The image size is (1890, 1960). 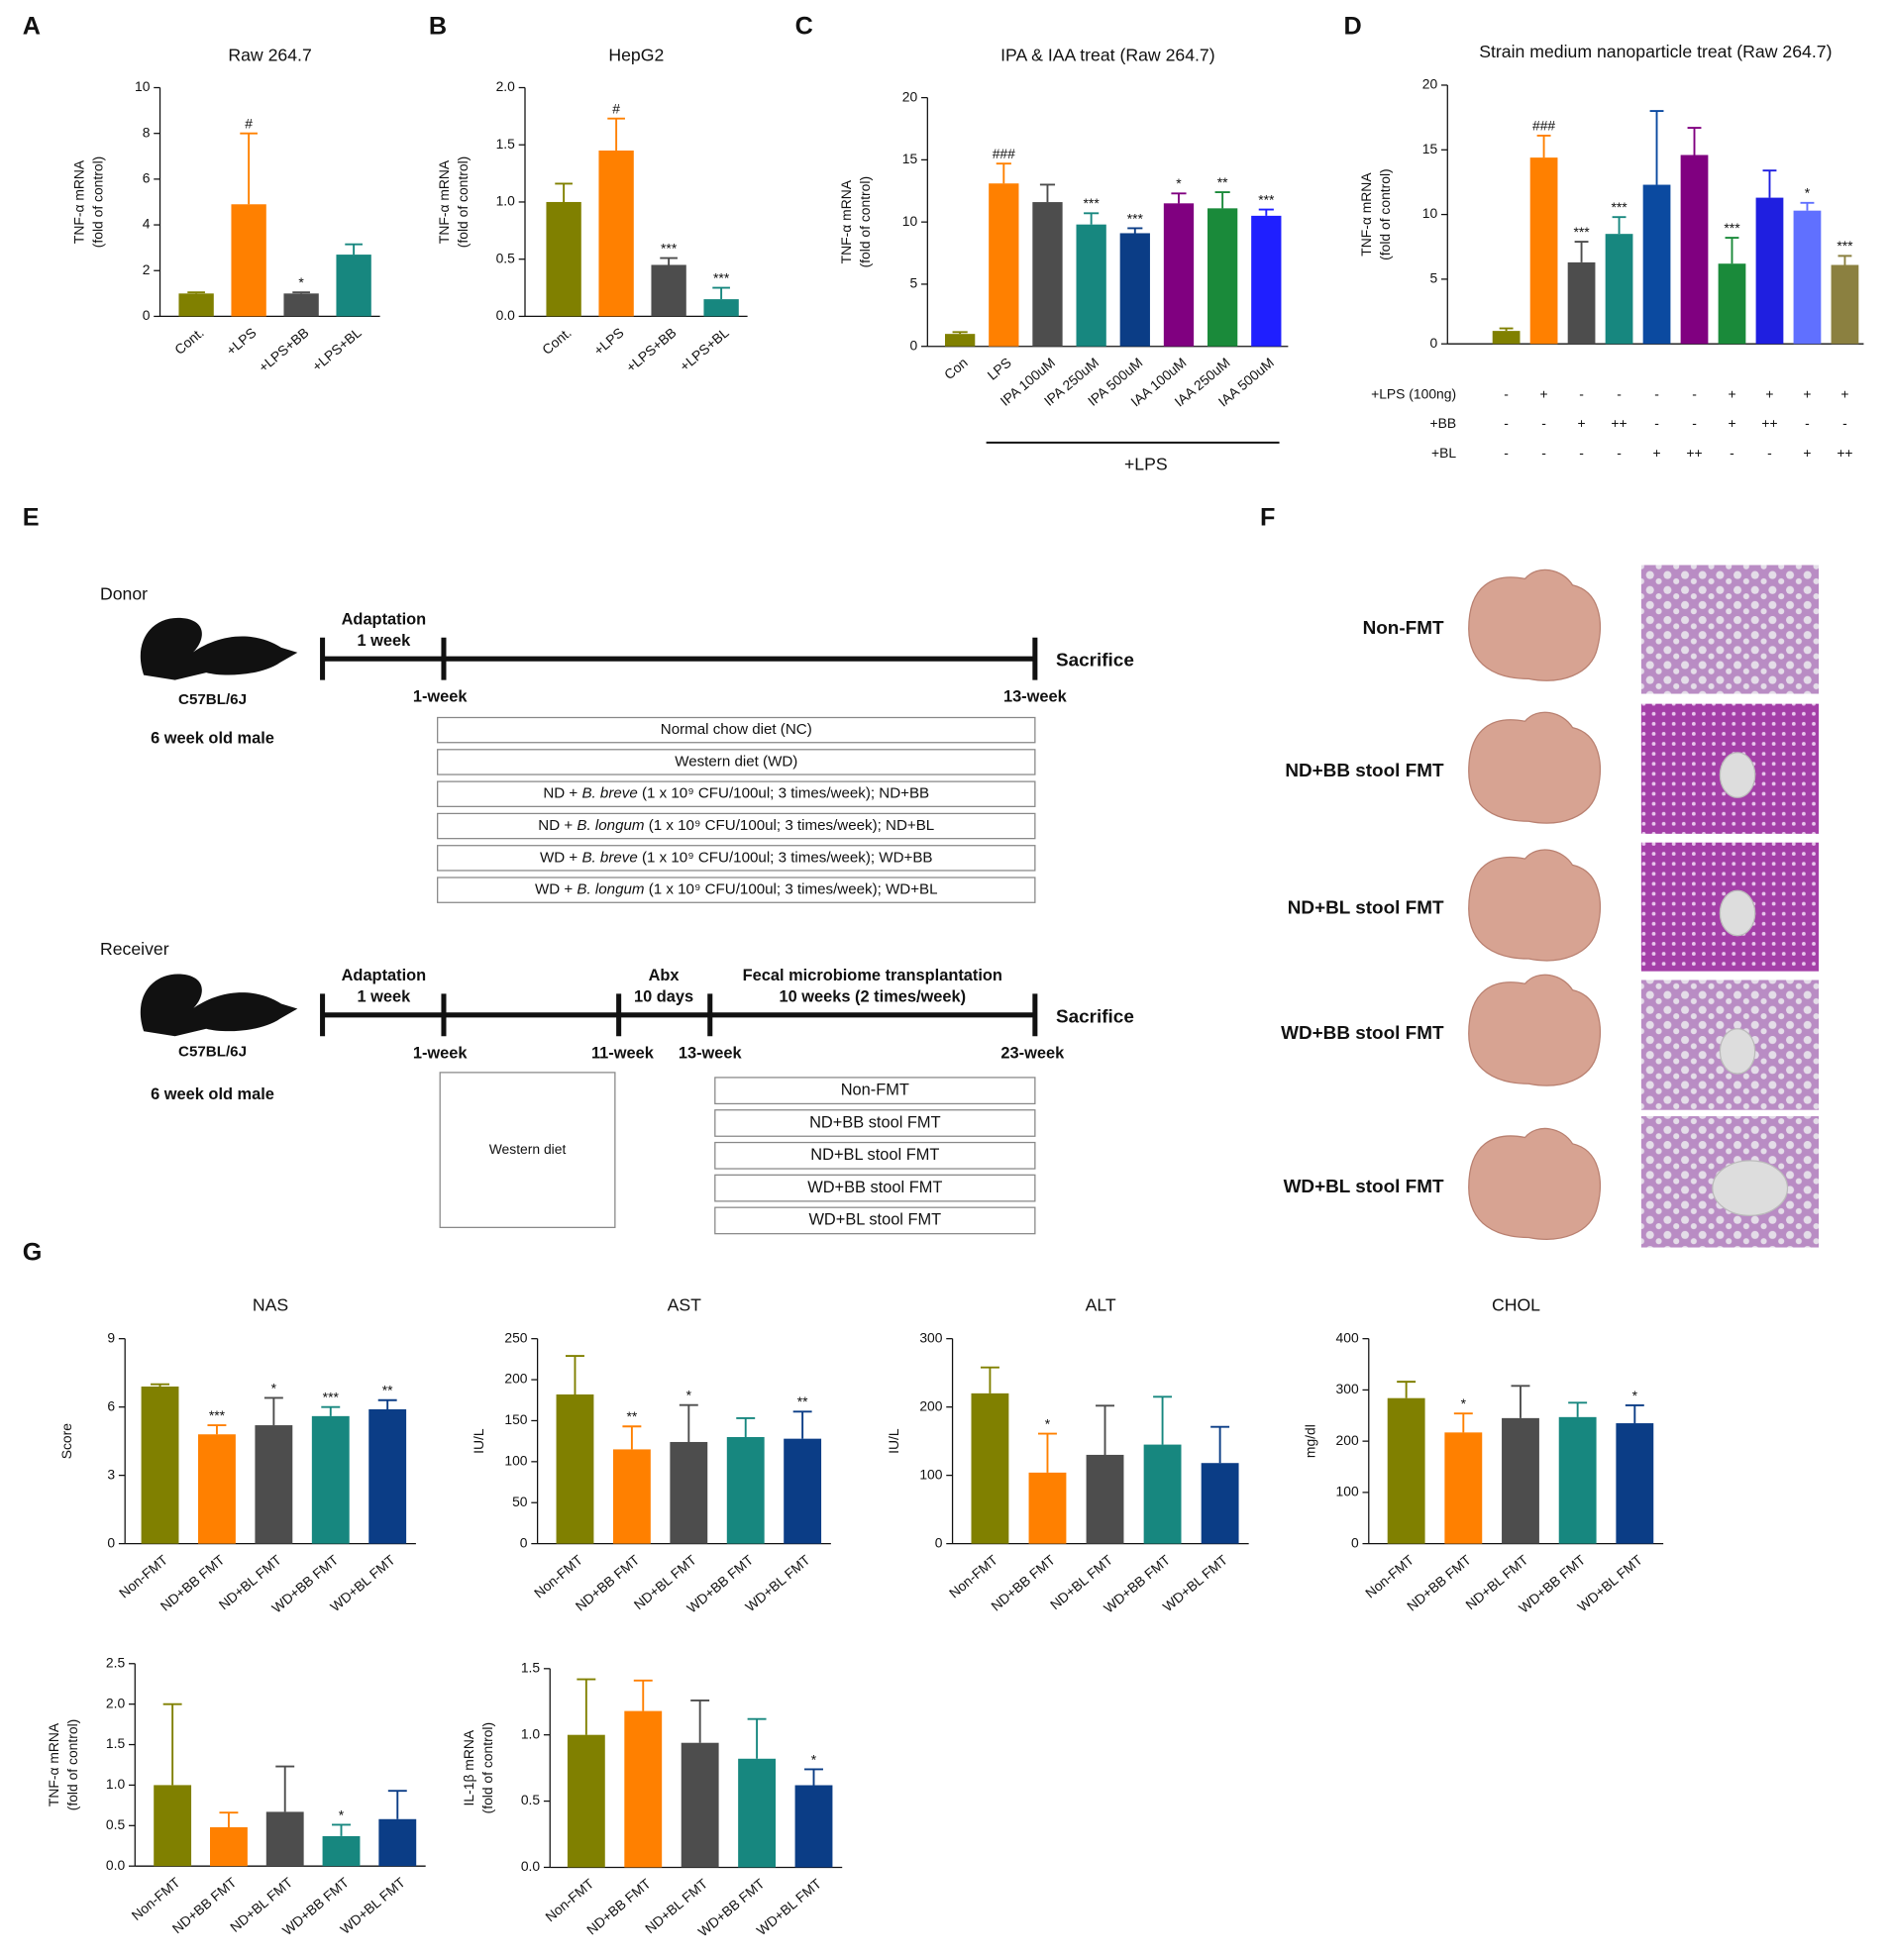 I want to click on x-tick-label: +LPS+BB, so click(x=651, y=349).